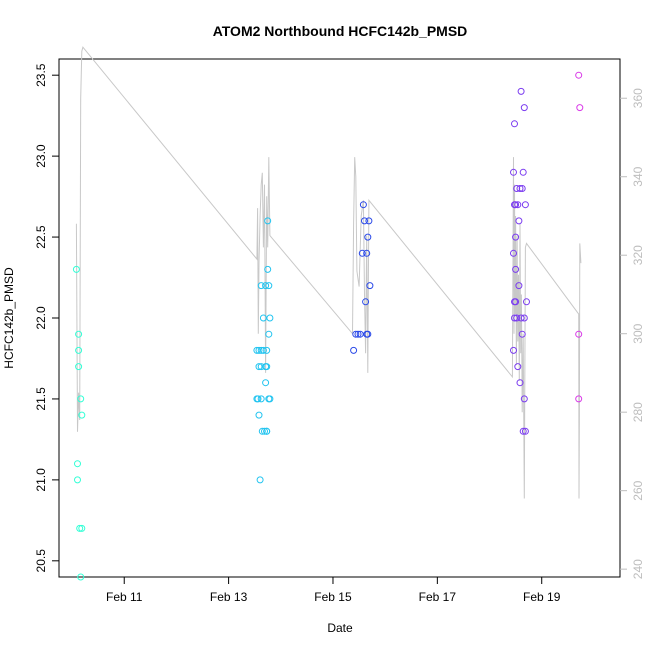 The image size is (650, 650). I want to click on y2-tick-label: 360, so click(638, 98).